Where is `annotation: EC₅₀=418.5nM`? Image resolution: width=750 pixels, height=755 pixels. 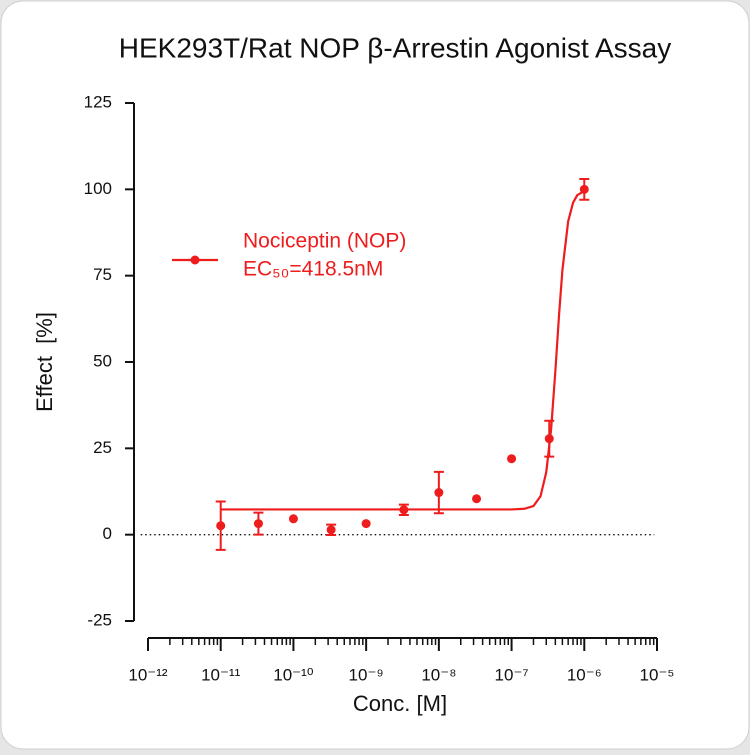
annotation: EC₅₀=418.5nM is located at coordinates (313, 269).